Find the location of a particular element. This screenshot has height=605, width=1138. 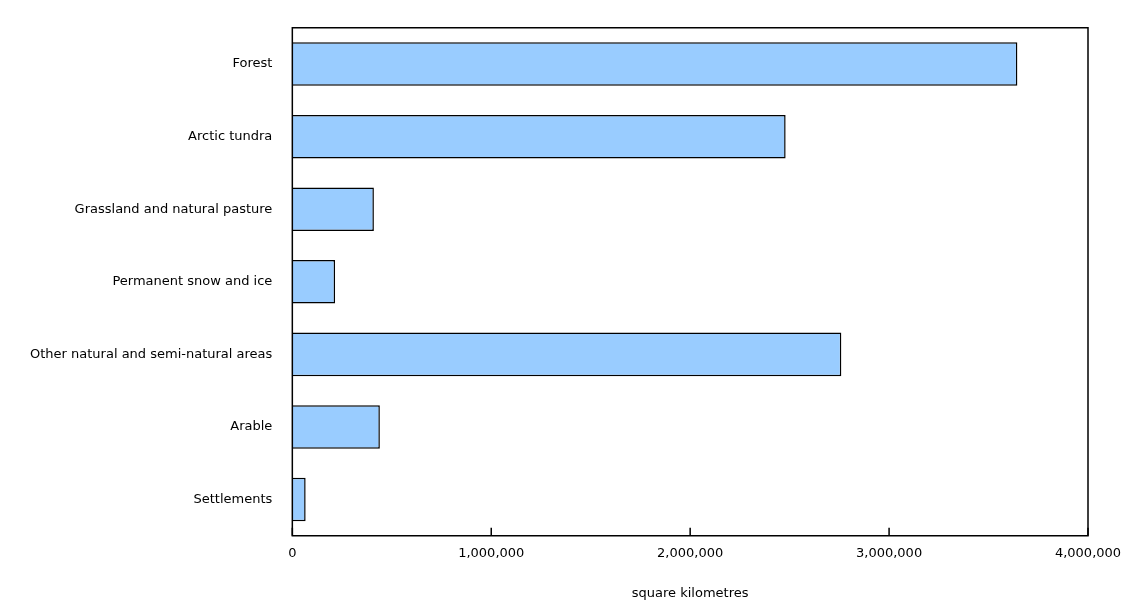

x-tick-label: 0 is located at coordinates (292, 552).